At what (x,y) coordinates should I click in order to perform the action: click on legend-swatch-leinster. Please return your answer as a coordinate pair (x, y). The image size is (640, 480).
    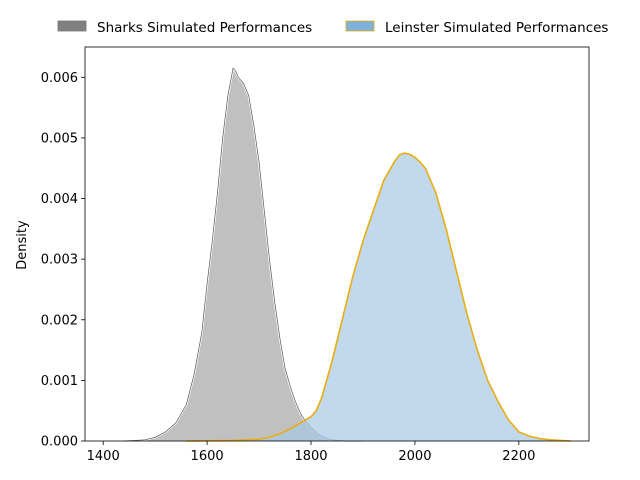
    Looking at the image, I should click on (360, 26).